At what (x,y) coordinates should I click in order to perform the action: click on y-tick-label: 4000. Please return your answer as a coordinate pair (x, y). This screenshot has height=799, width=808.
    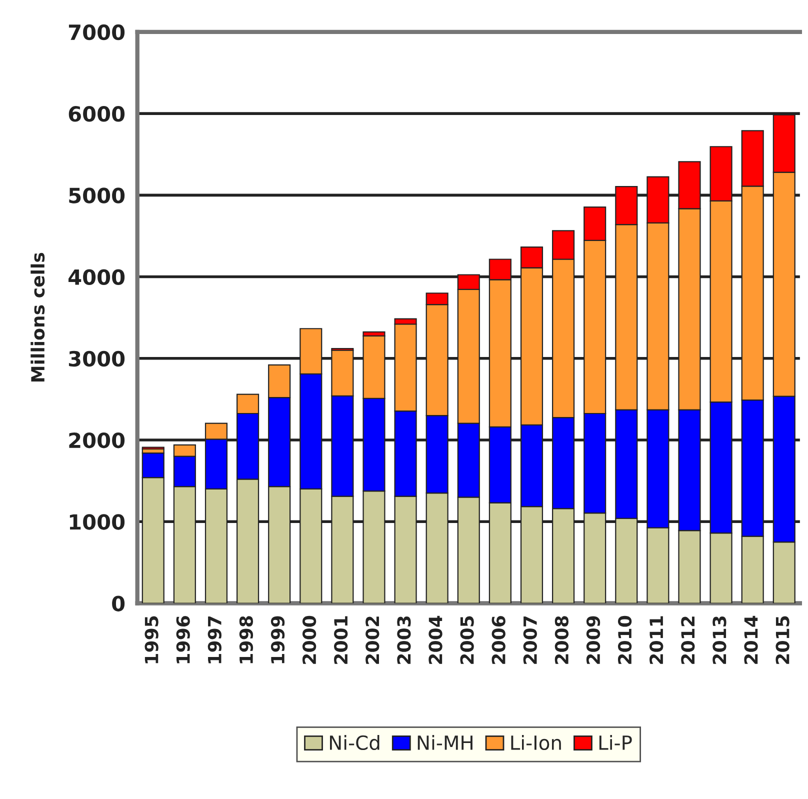
    Looking at the image, I should click on (96, 277).